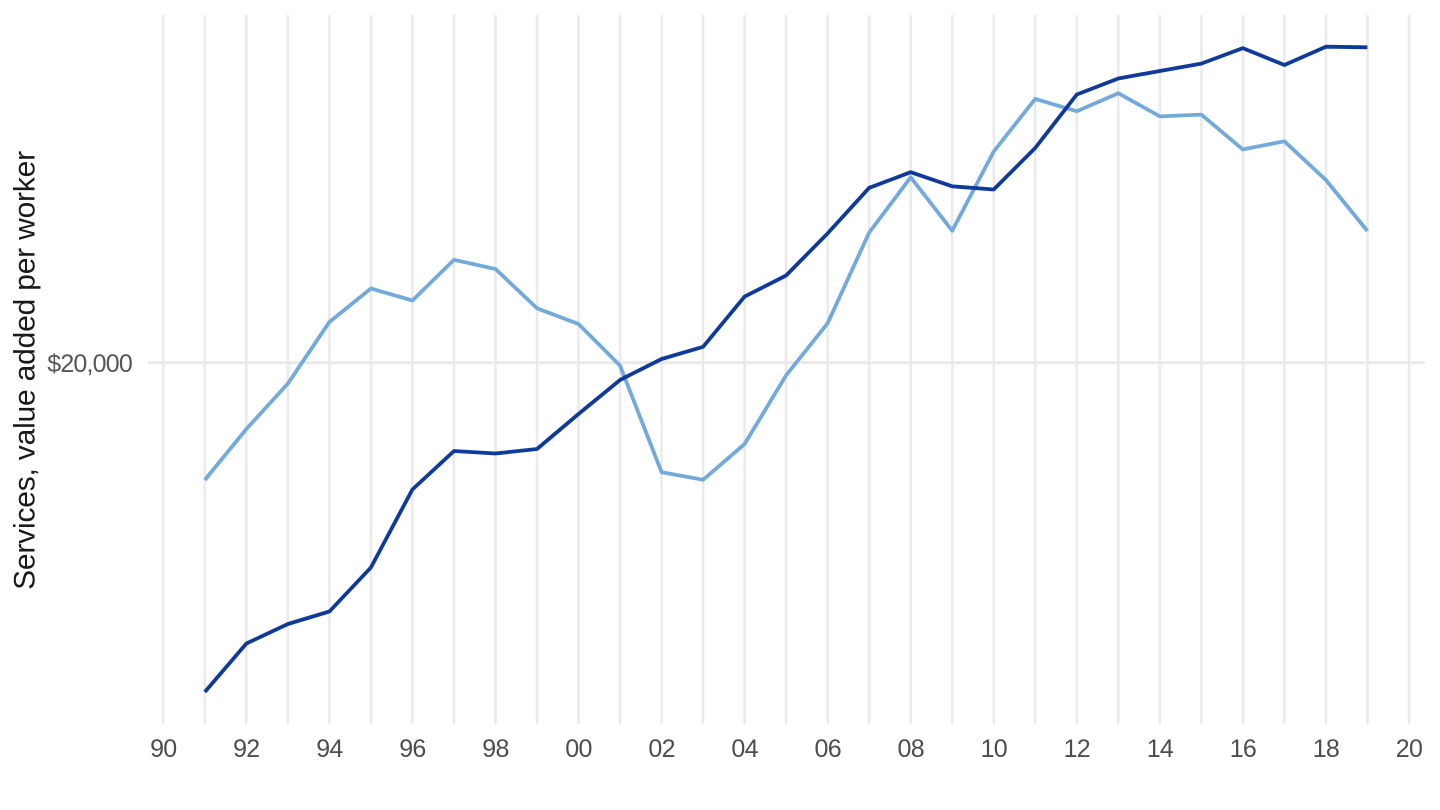 The width and height of the screenshot is (1440, 810). What do you see at coordinates (246, 749) in the screenshot?
I see `svg-text: 92` at bounding box center [246, 749].